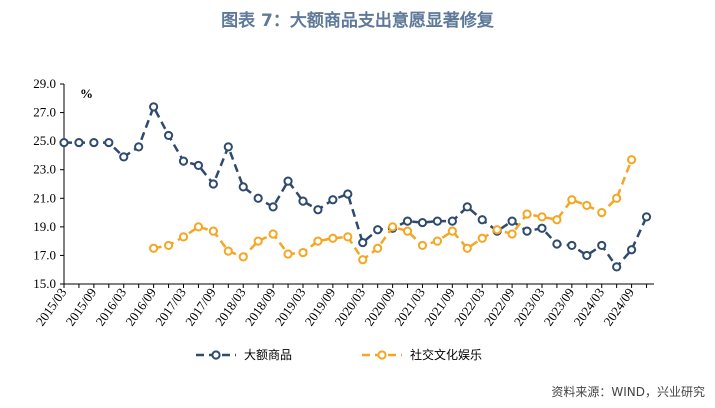 This screenshot has height=408, width=715. Describe the element at coordinates (44, 283) in the screenshot. I see `y-tick-label: 15.0` at that location.